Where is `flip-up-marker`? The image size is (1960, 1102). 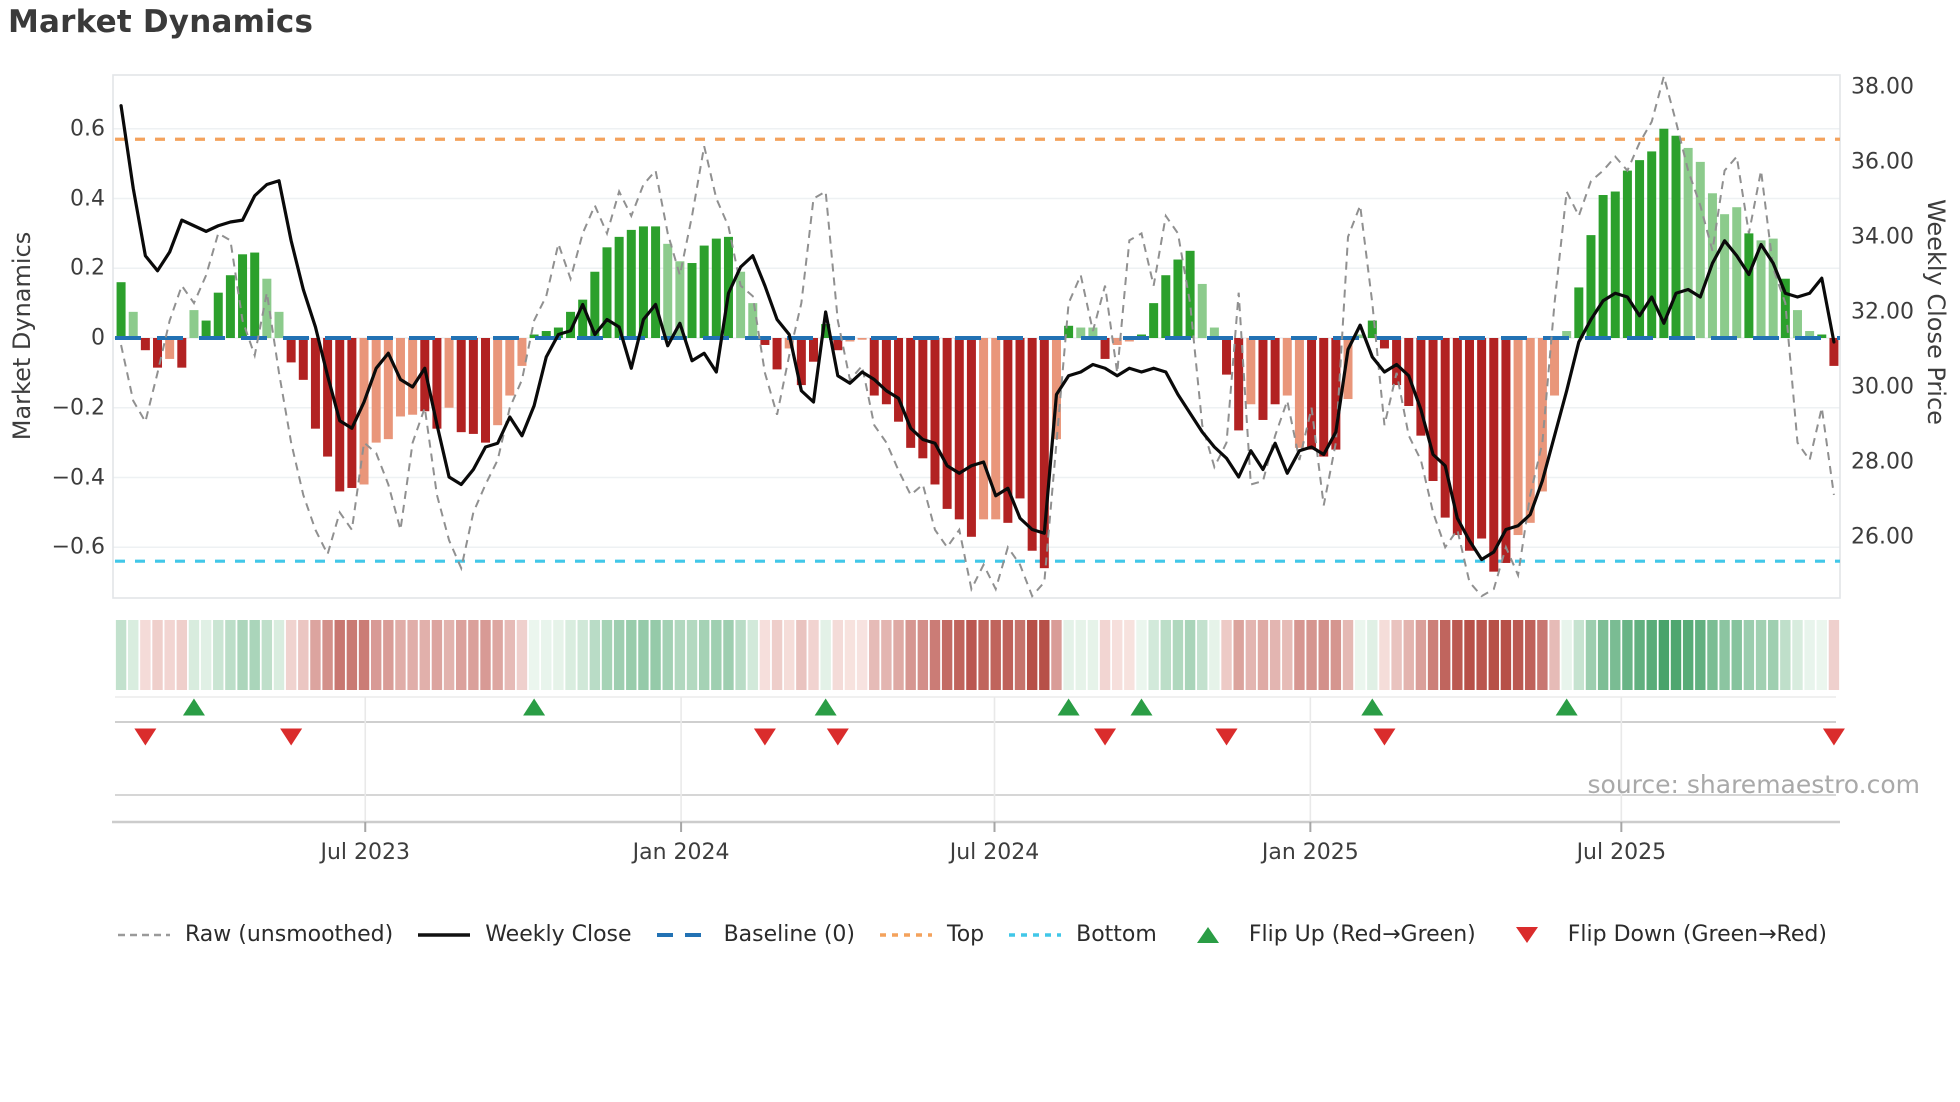 flip-up-marker is located at coordinates (1141, 707).